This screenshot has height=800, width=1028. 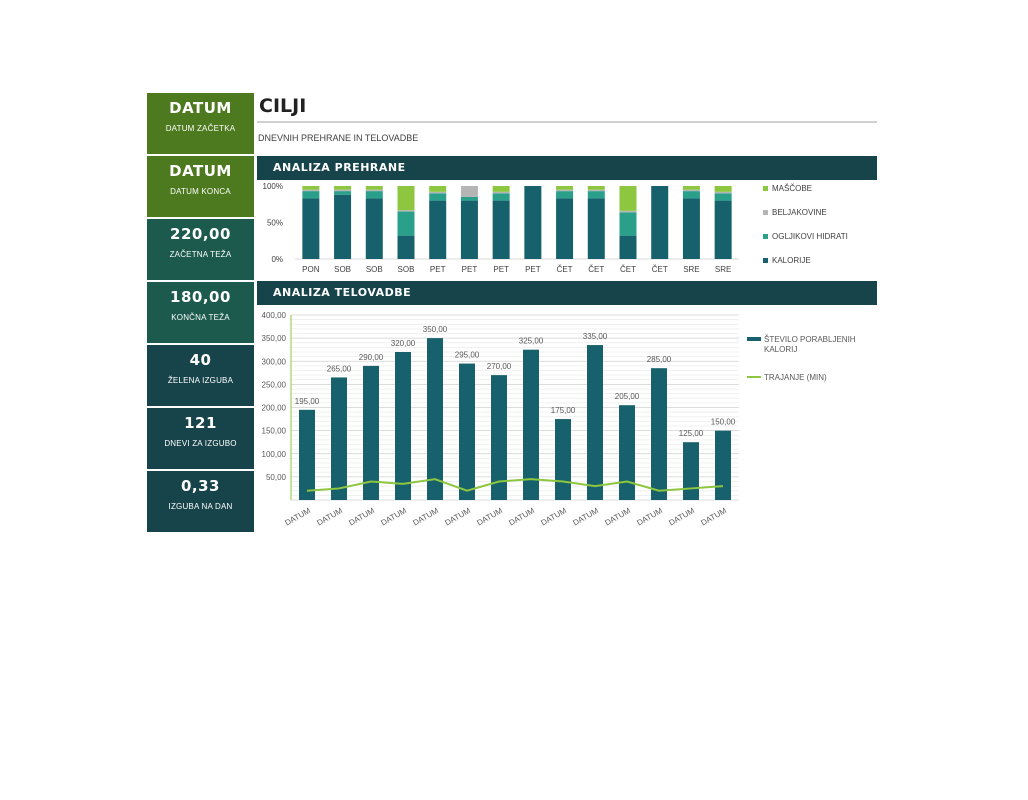 What do you see at coordinates (810, 344) in the screenshot?
I see `legend-label: ŠTEVILO PORABLJENIH KALORIJ` at bounding box center [810, 344].